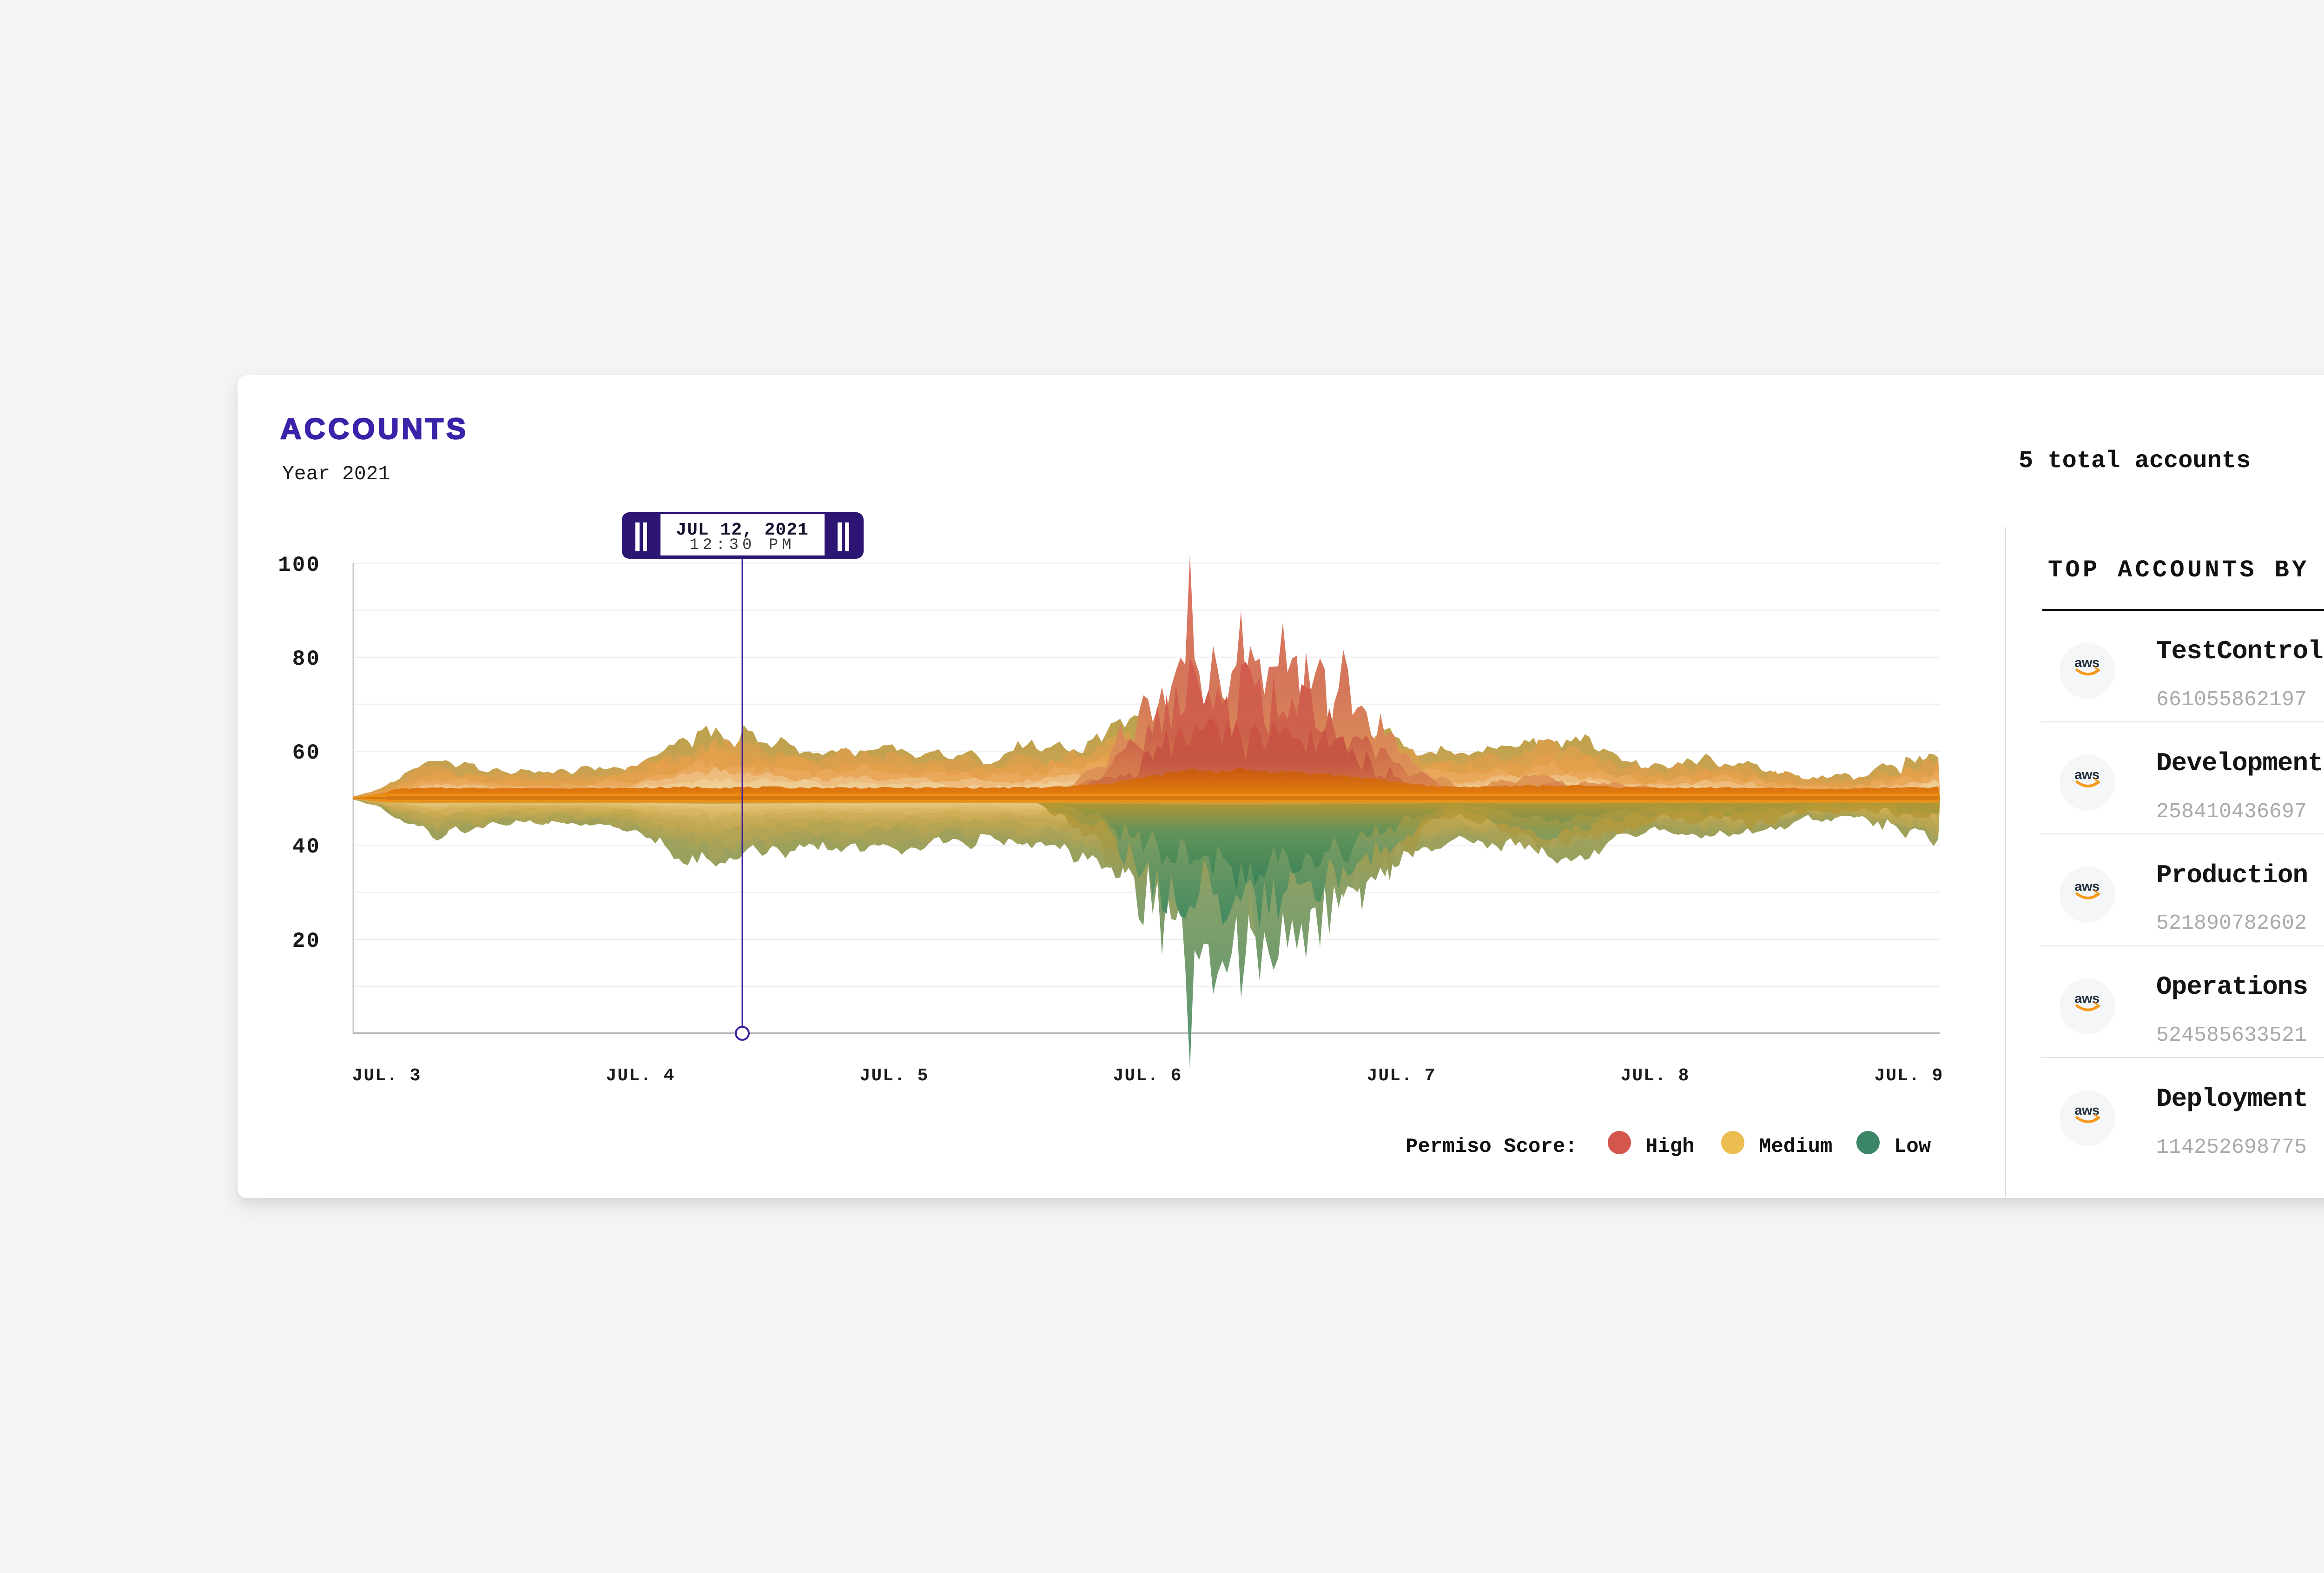 The height and width of the screenshot is (1573, 2324). I want to click on svg-text: Low, so click(1912, 1147).